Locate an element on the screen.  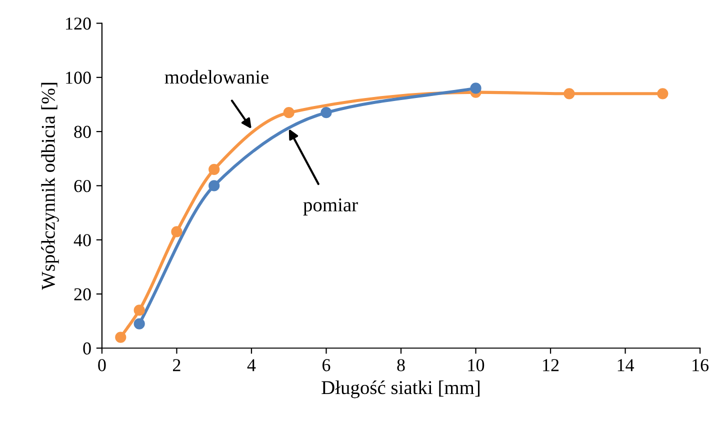
x-tick-label: 12 is located at coordinates (551, 365).